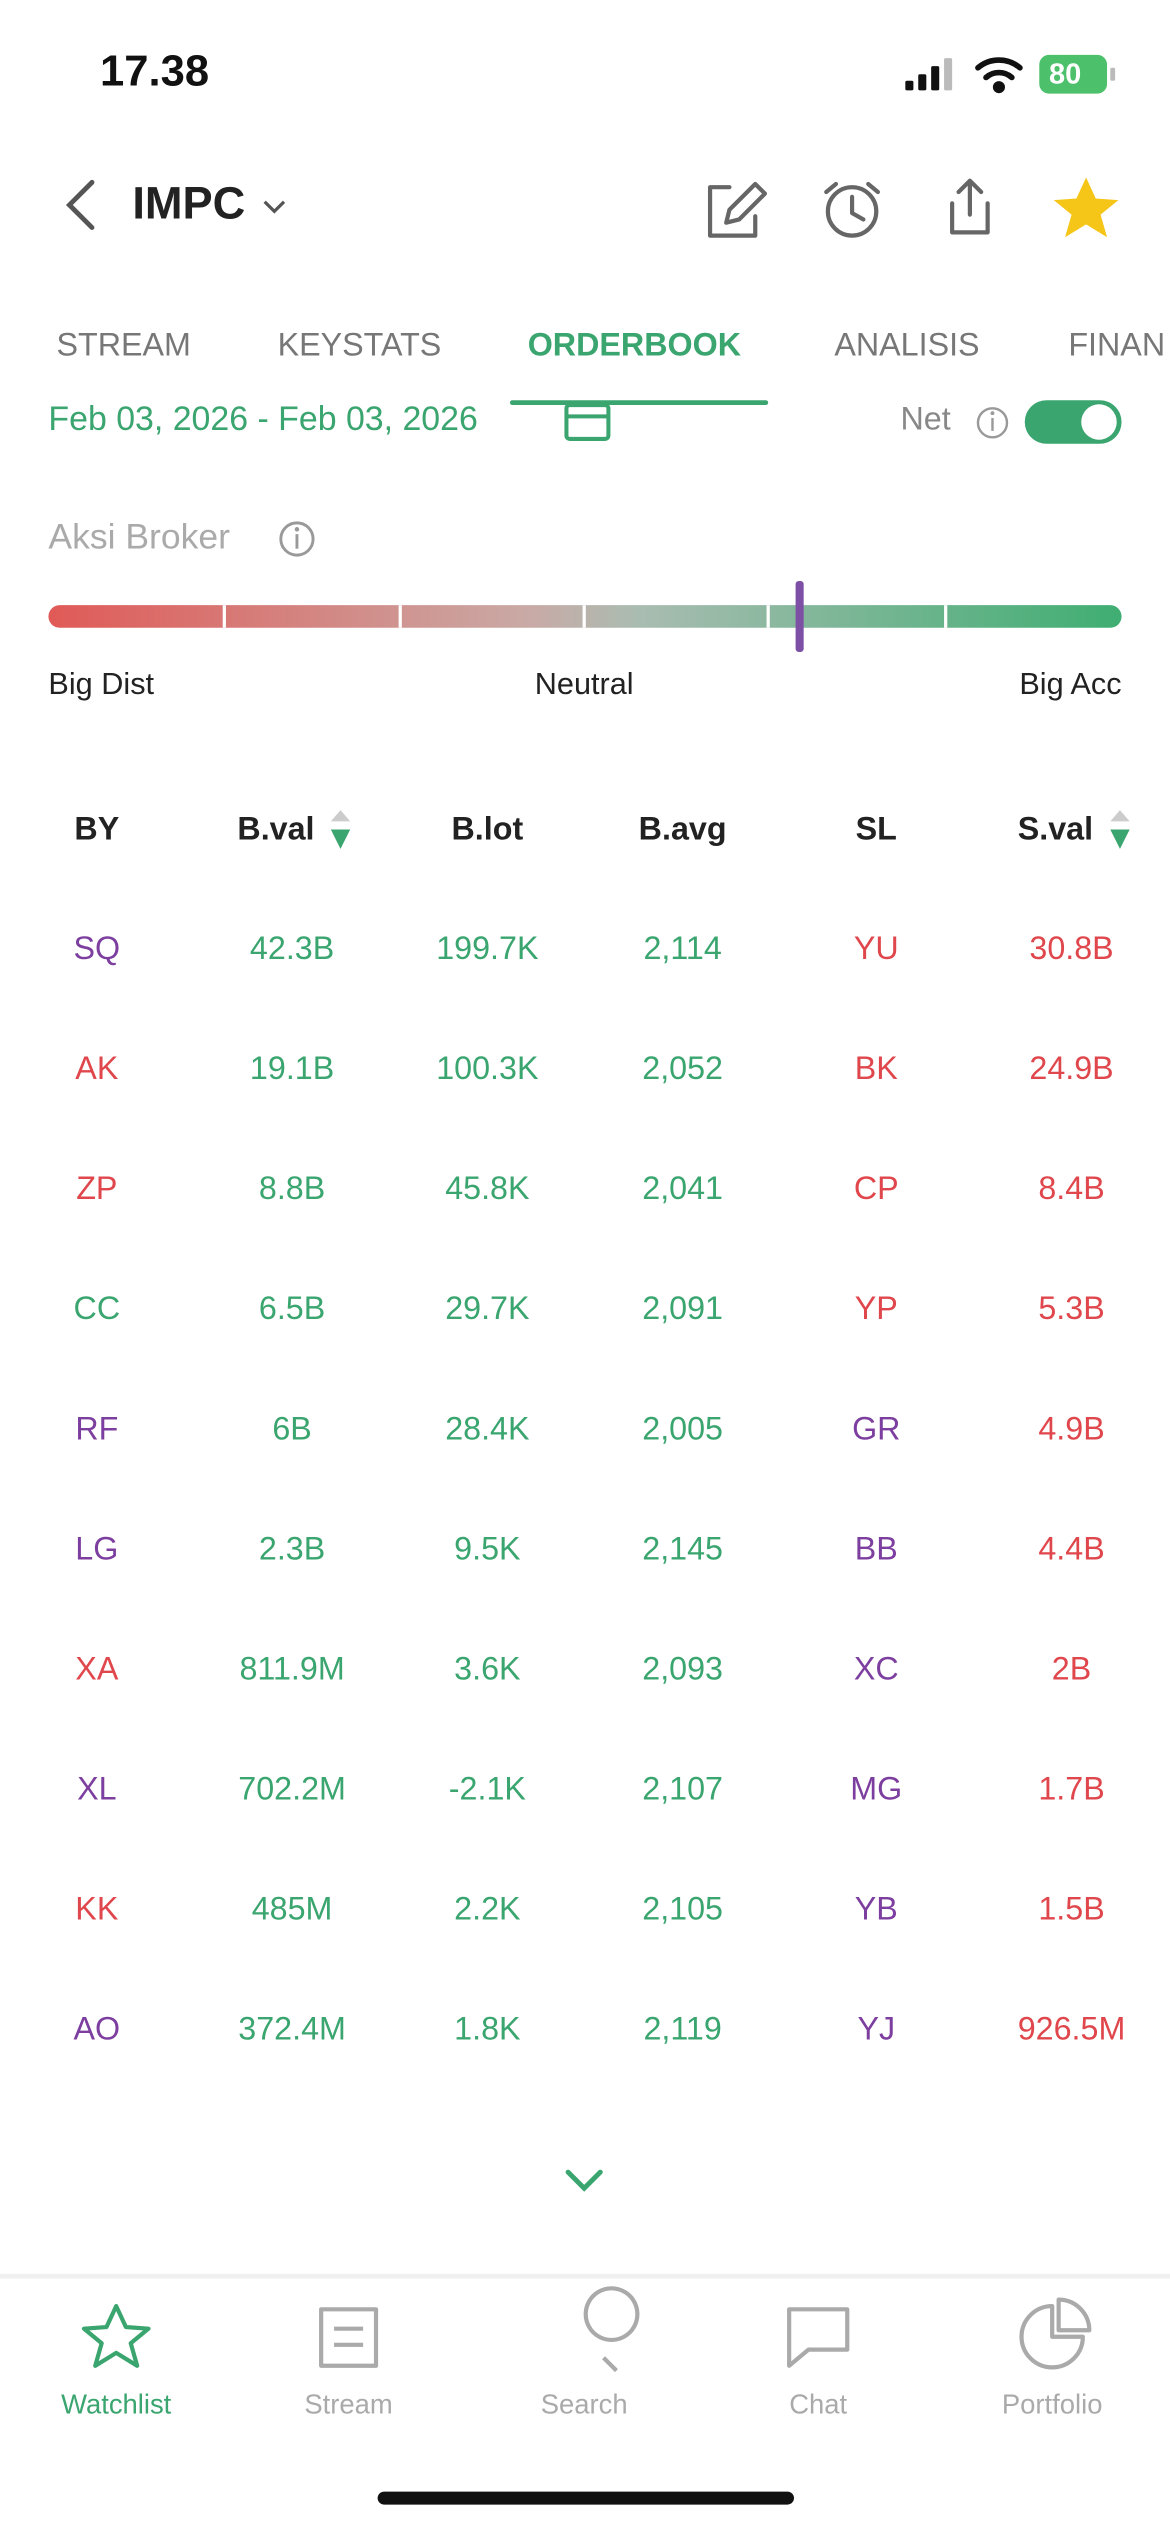 This screenshot has width=1170, height=2532. What do you see at coordinates (682, 1428) in the screenshot?
I see `cell: 2,005` at bounding box center [682, 1428].